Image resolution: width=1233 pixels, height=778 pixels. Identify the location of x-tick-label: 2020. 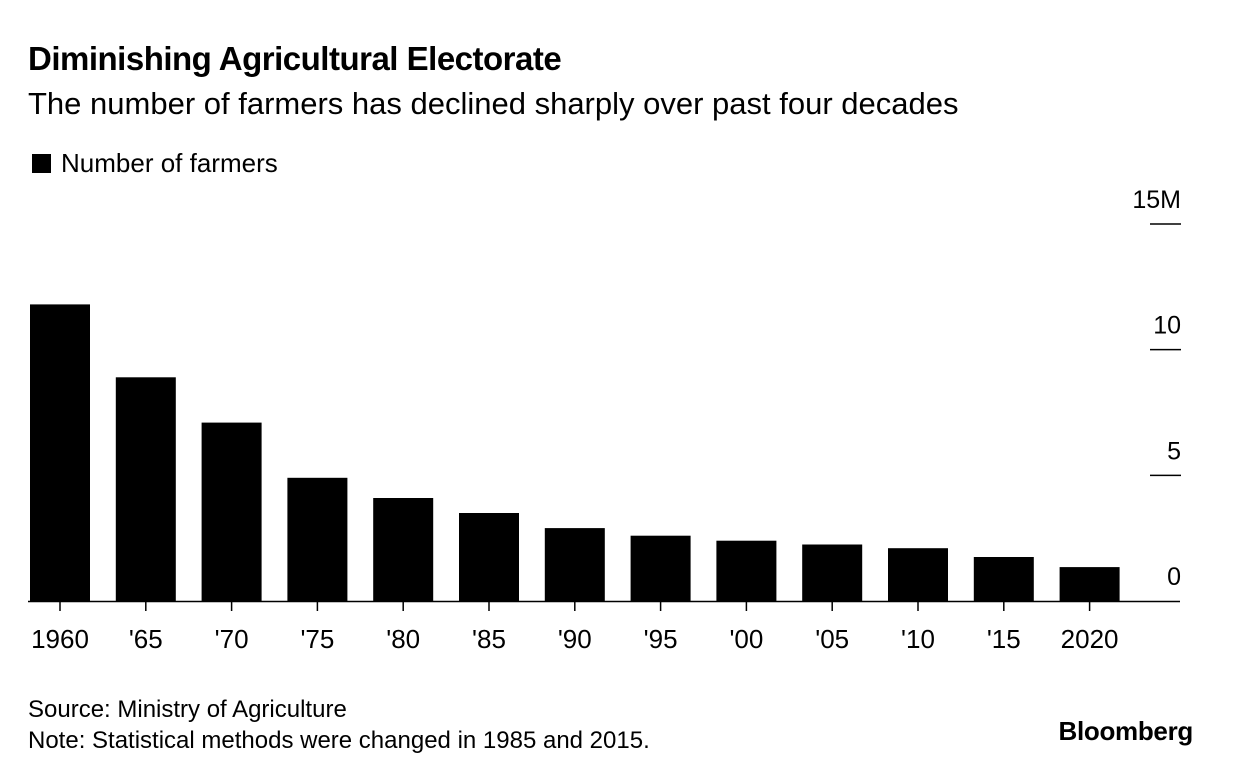
(1090, 639).